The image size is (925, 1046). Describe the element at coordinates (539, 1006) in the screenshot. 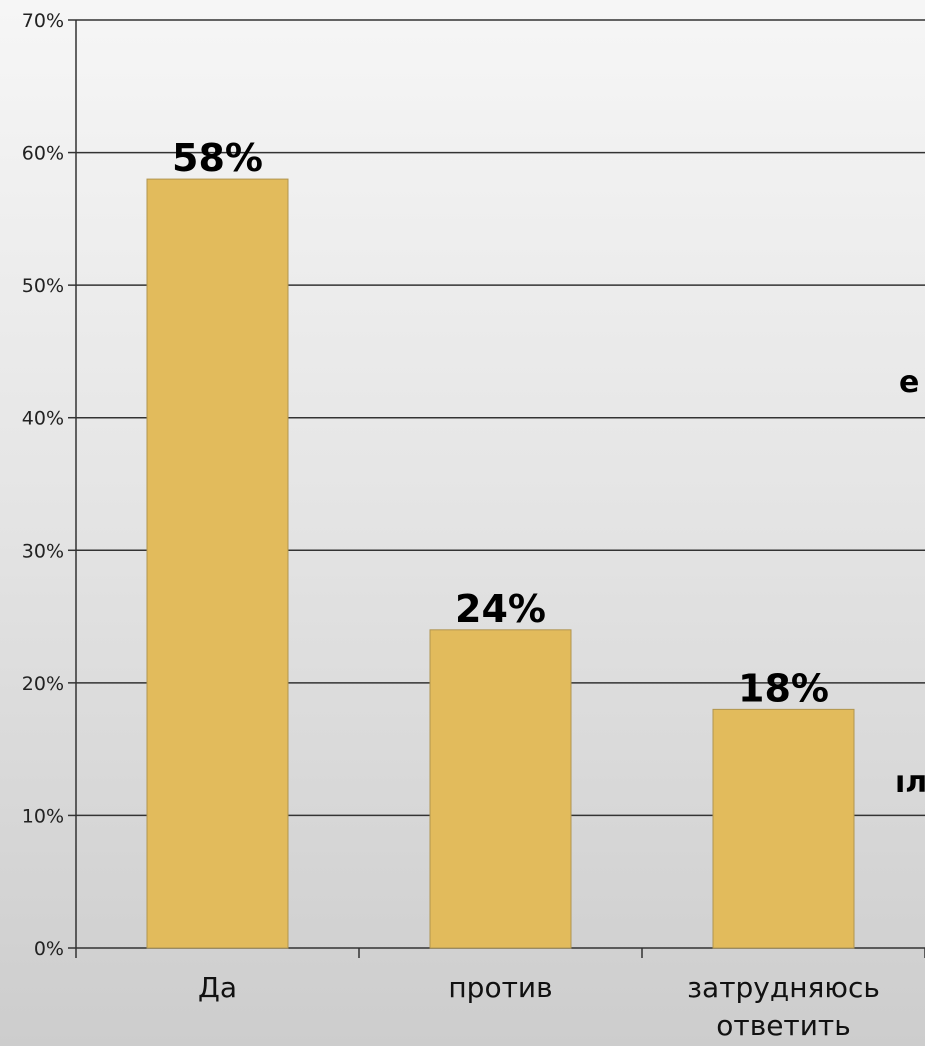

I see `category-labels: Да против затрудняюсь ответить` at that location.